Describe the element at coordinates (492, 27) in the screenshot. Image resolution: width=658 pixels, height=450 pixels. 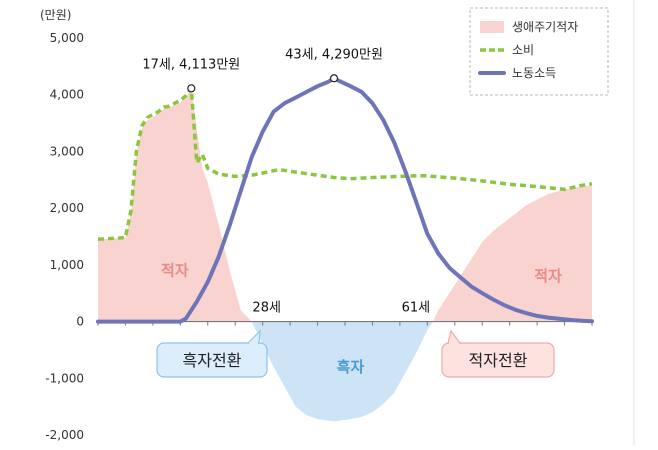
I see `legend-swatch-deficit` at that location.